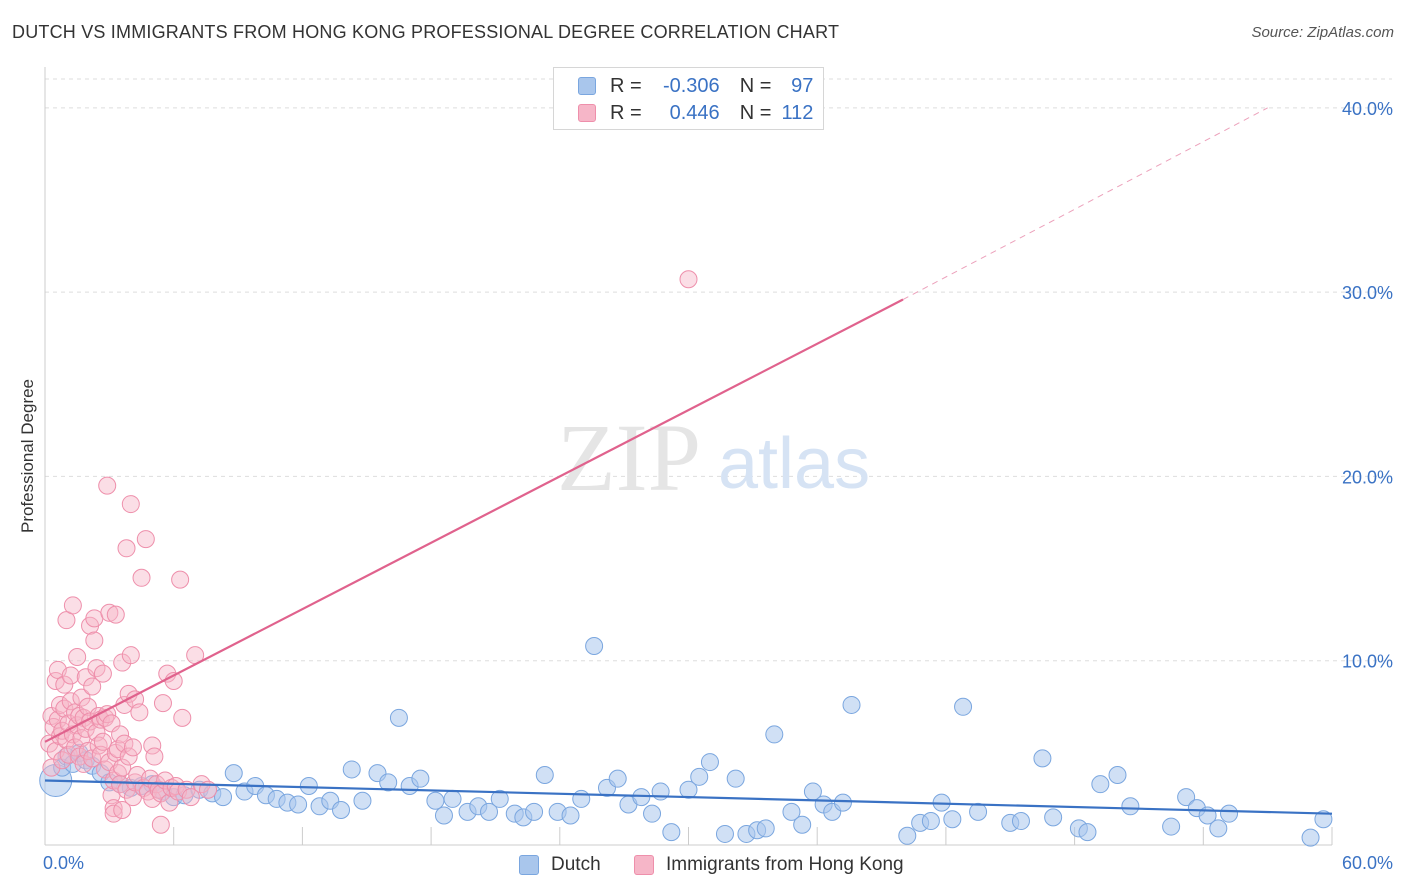 The image size is (1406, 892). What do you see at coordinates (1322, 32) in the screenshot?
I see `source-label: Source: ZipAtlas.com` at bounding box center [1322, 32].